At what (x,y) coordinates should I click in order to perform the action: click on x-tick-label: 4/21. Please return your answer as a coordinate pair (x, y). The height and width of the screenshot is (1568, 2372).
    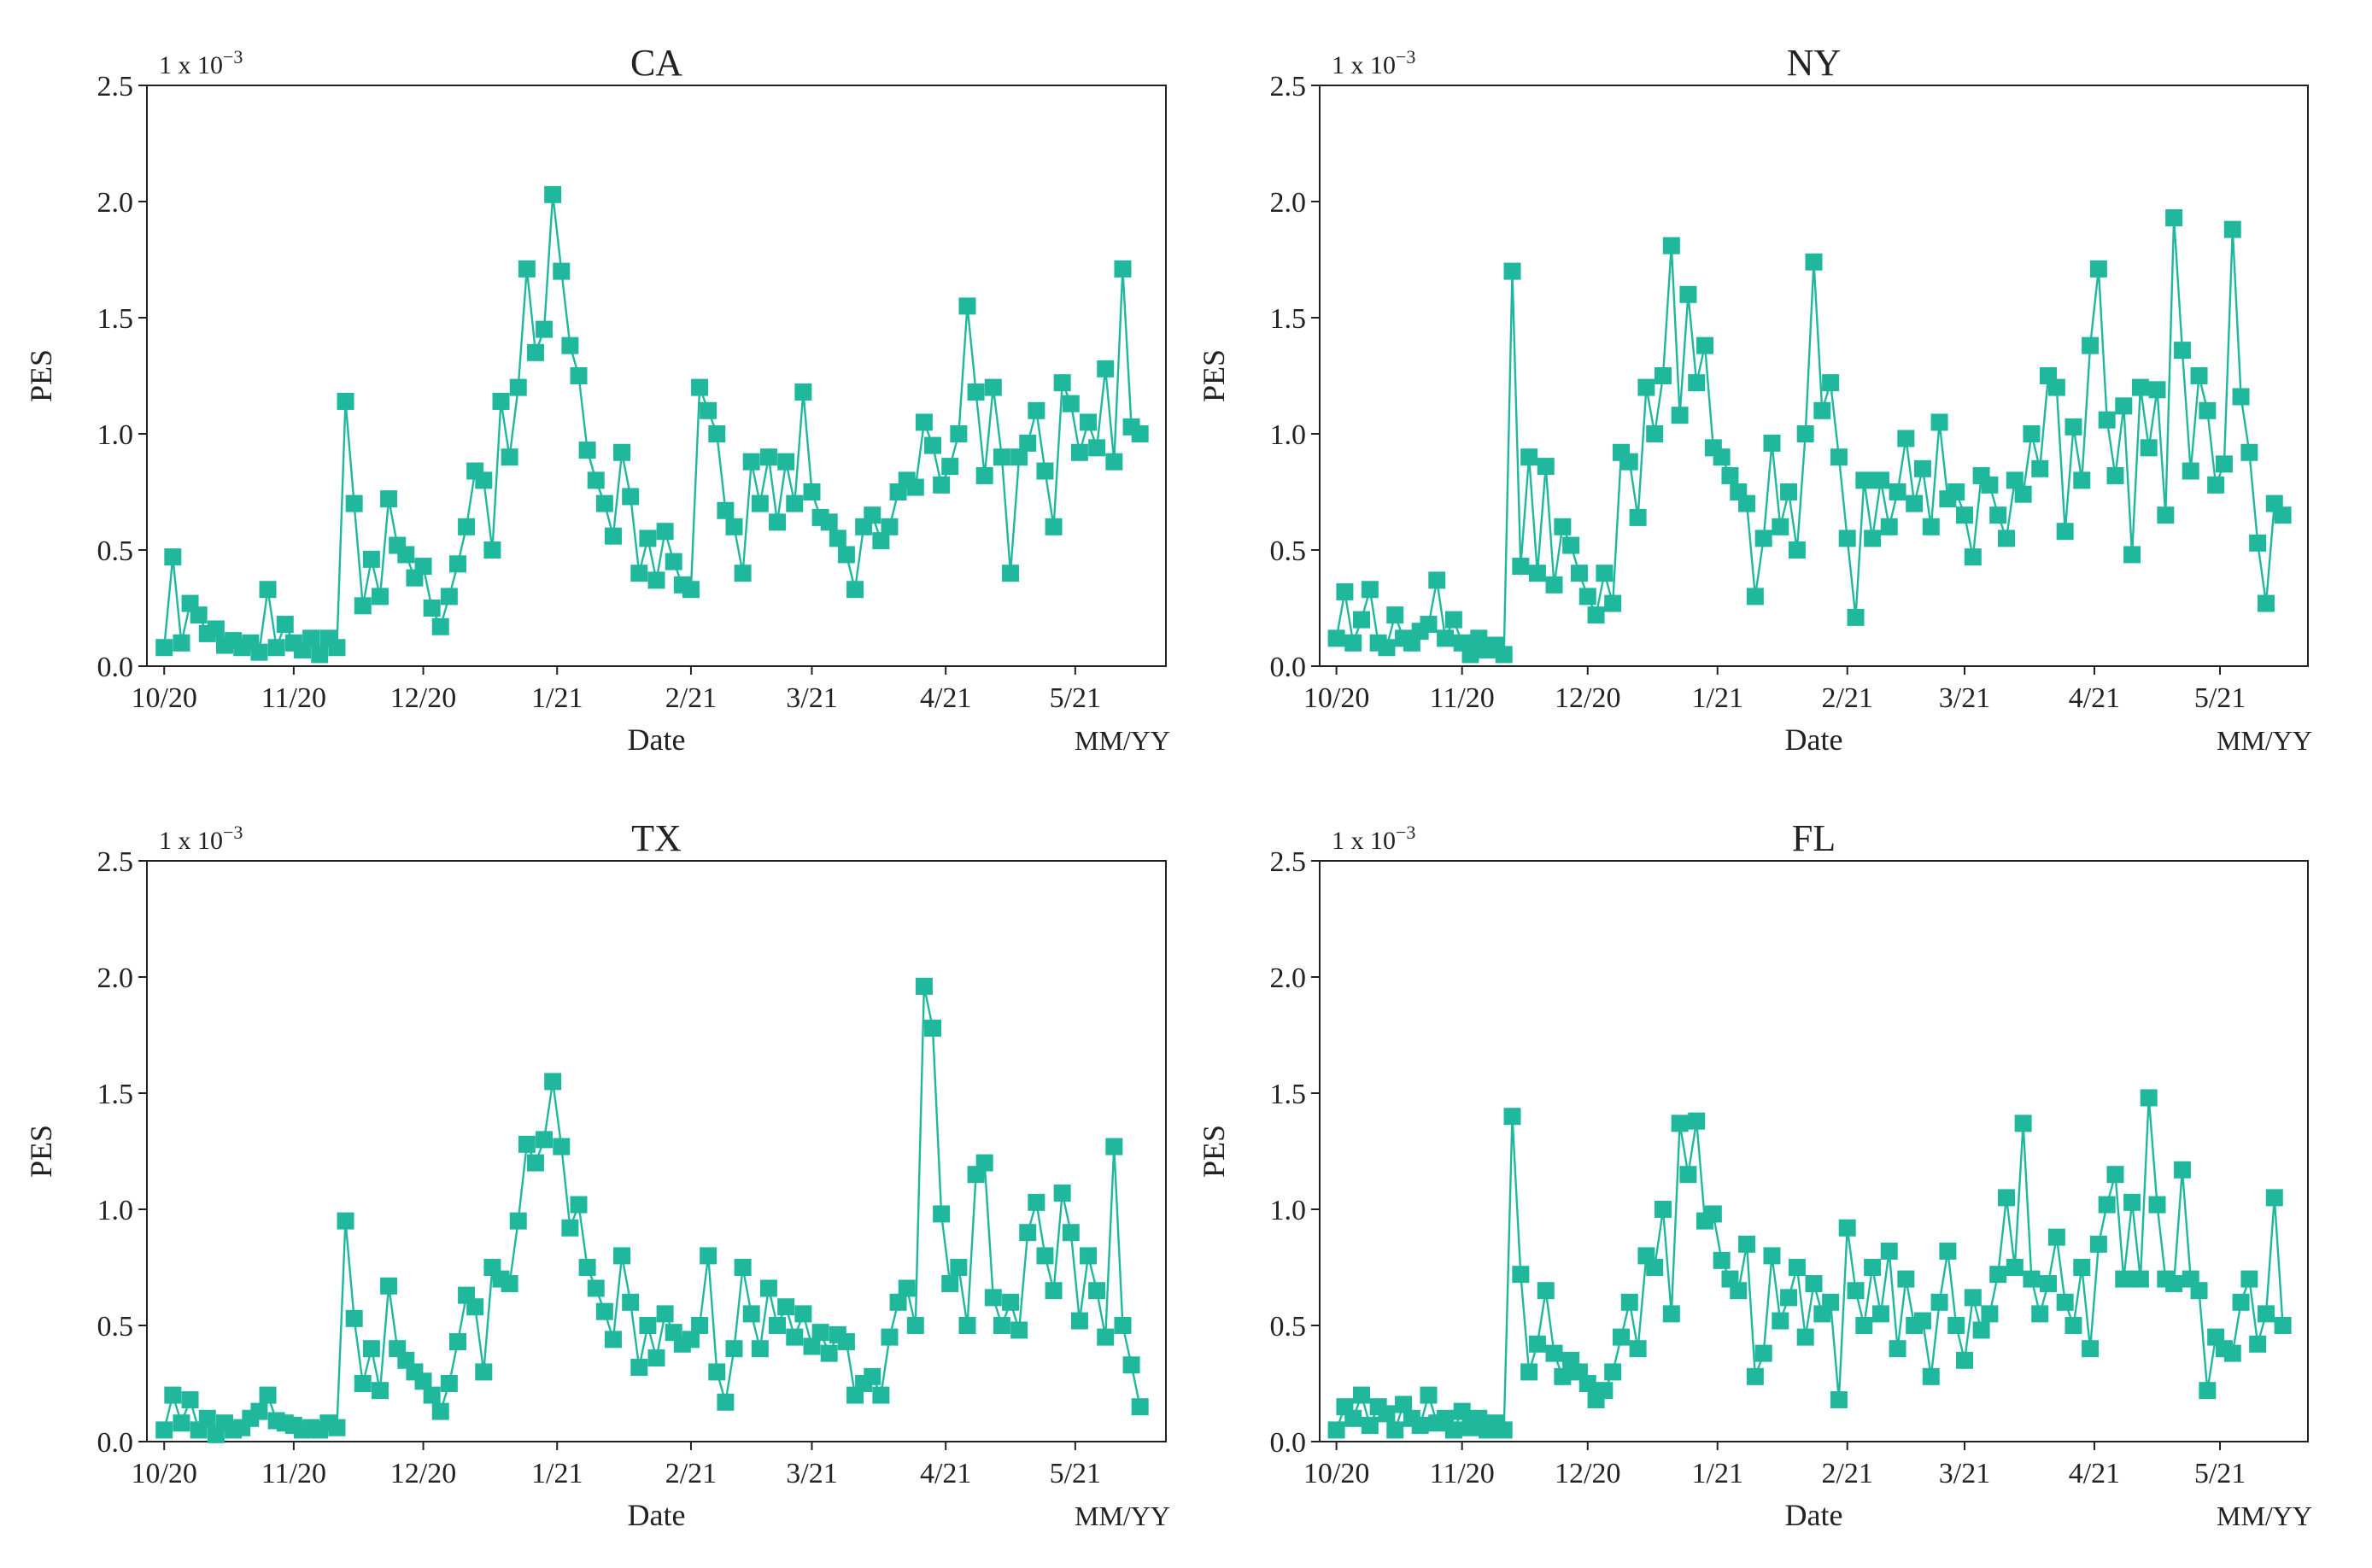
    Looking at the image, I should click on (946, 698).